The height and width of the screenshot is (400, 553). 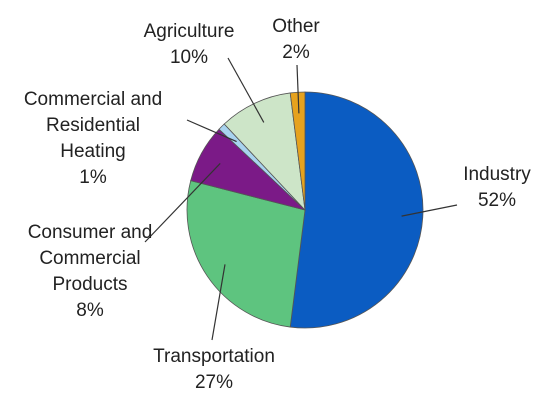 I want to click on pie-slice-agriculture, so click(x=264, y=152).